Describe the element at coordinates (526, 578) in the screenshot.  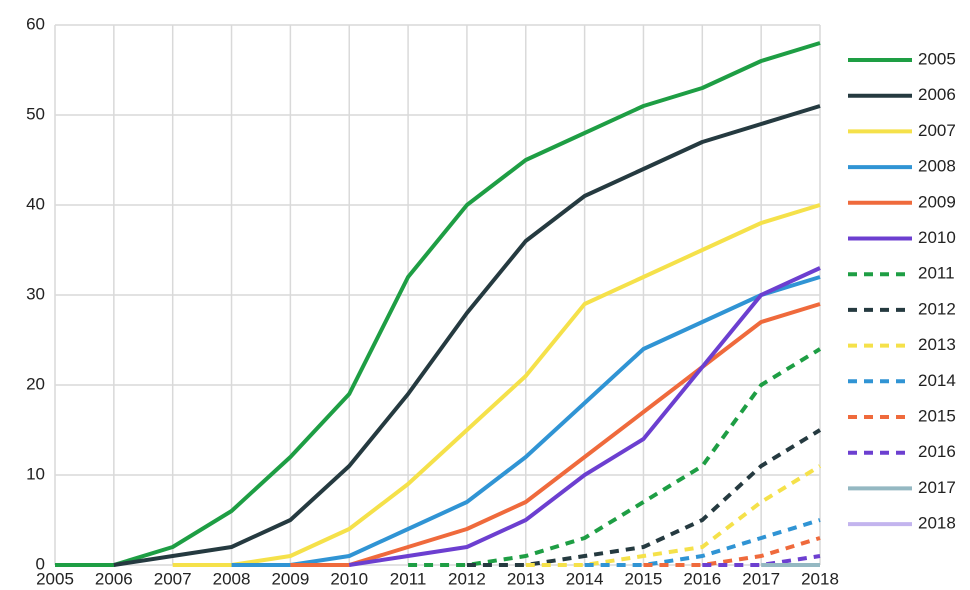
I see `x-tick-label: 2013` at that location.